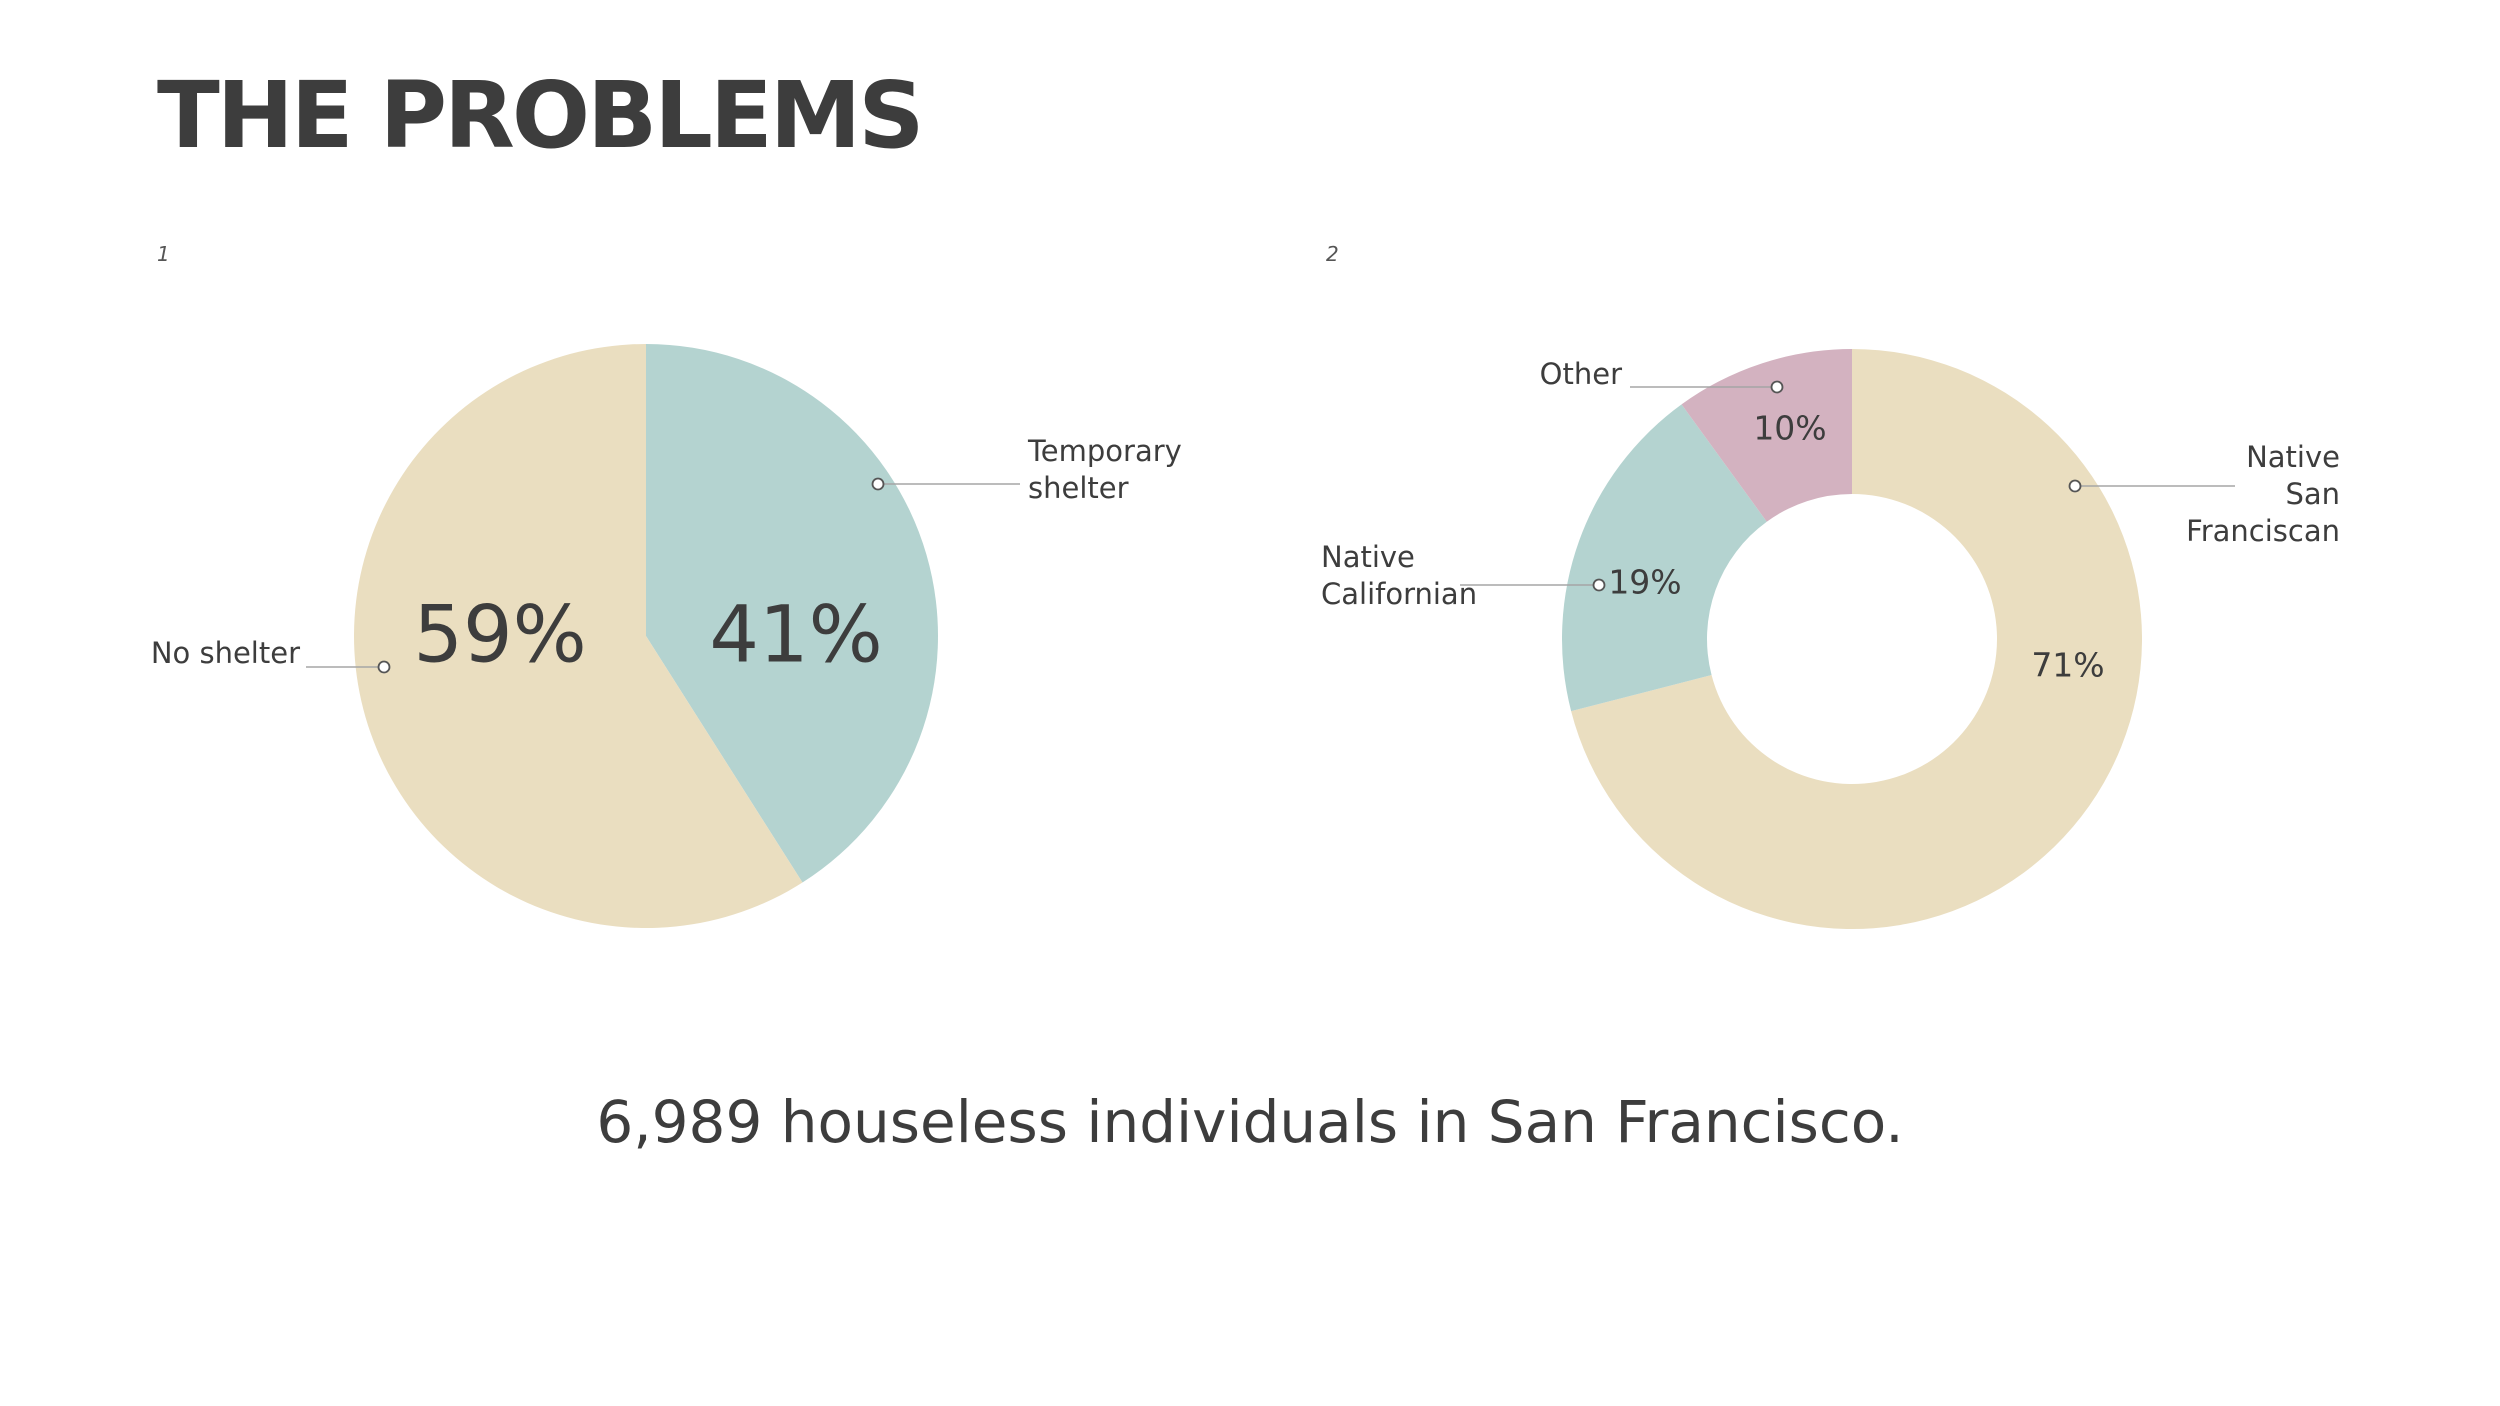 This screenshot has width=2500, height=1406. What do you see at coordinates (2075, 486) in the screenshot?
I see `leader-marker-native-san-franciscan` at bounding box center [2075, 486].